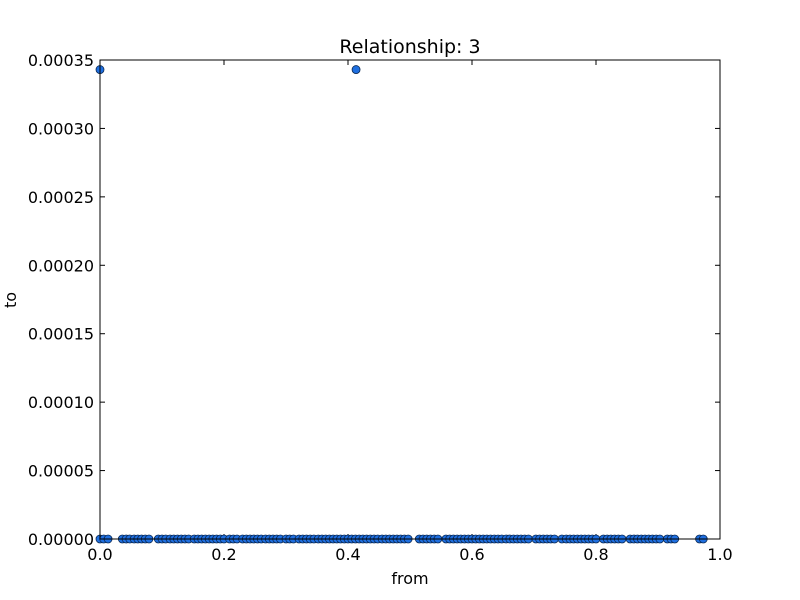  What do you see at coordinates (61, 334) in the screenshot?
I see `y-tick-label: 0.00015` at bounding box center [61, 334].